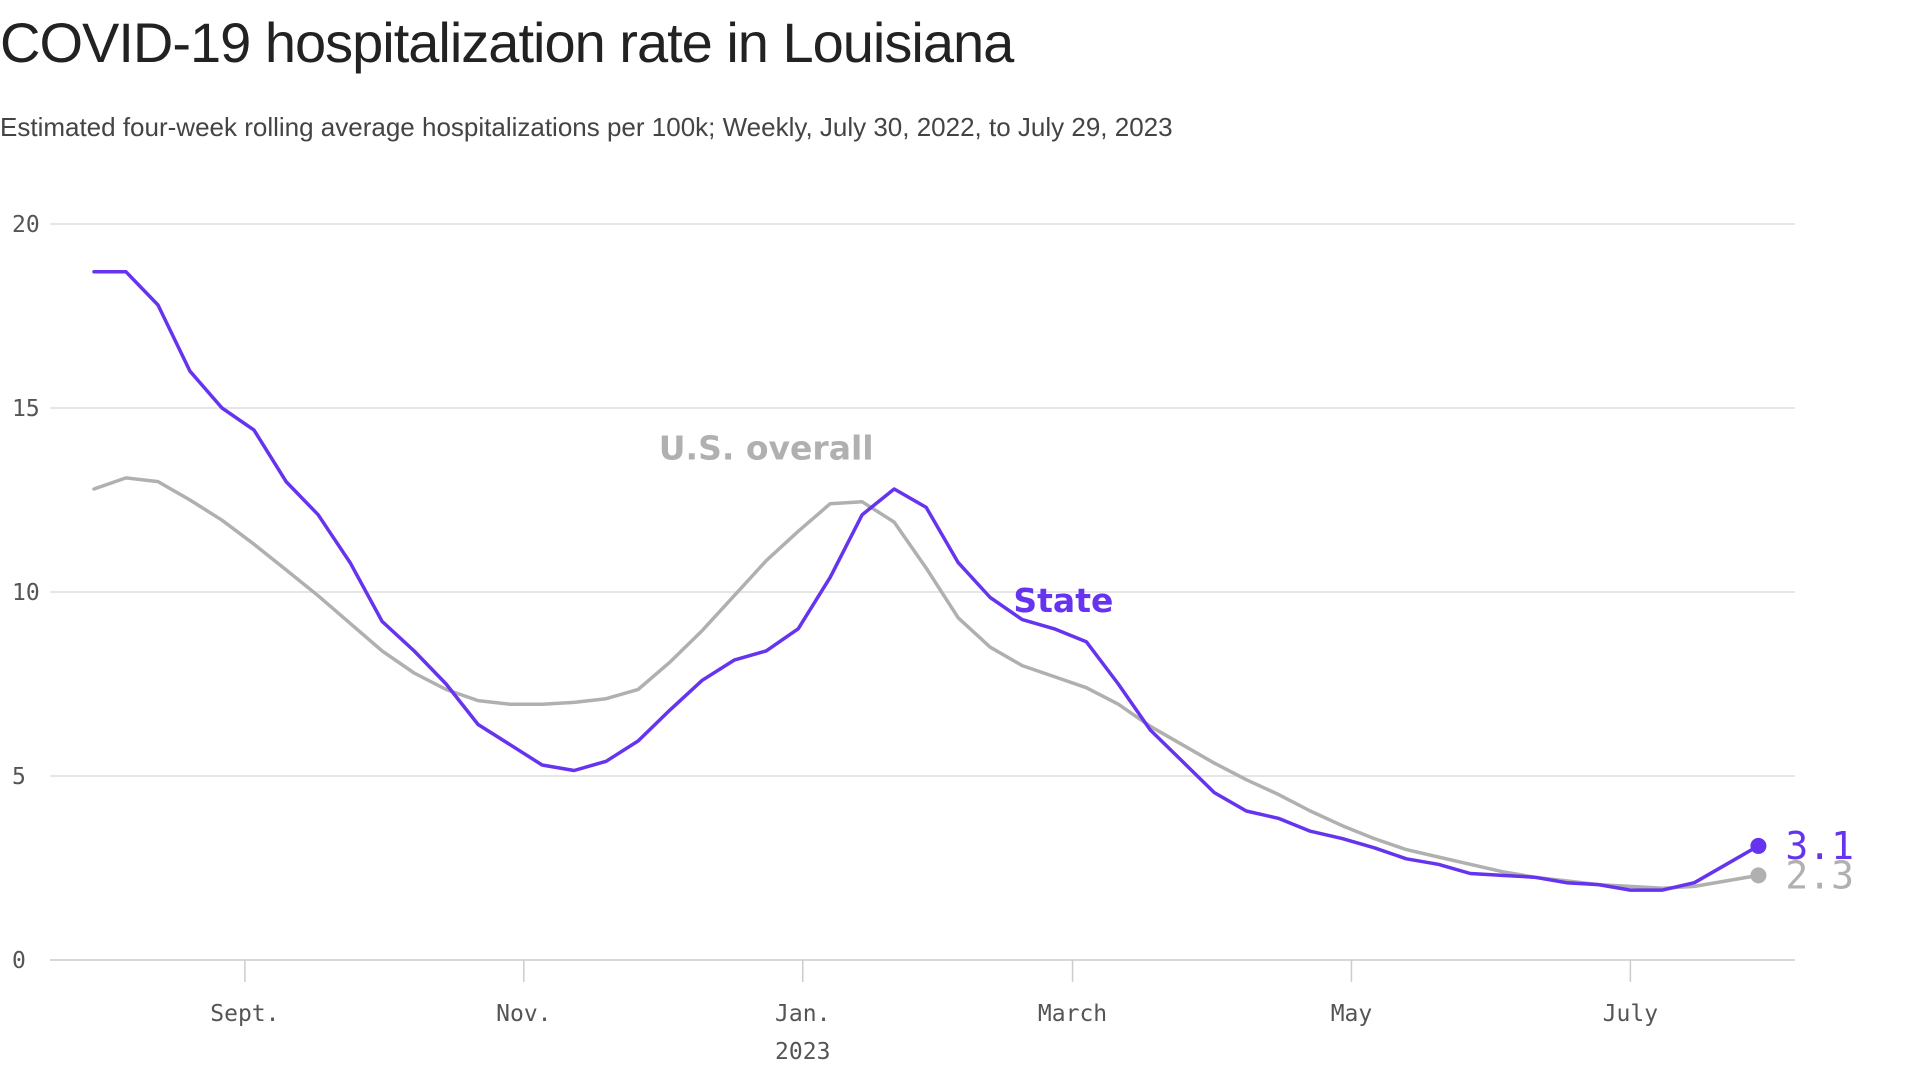  Describe the element at coordinates (1352, 1014) in the screenshot. I see `x-tick-label: May` at that location.